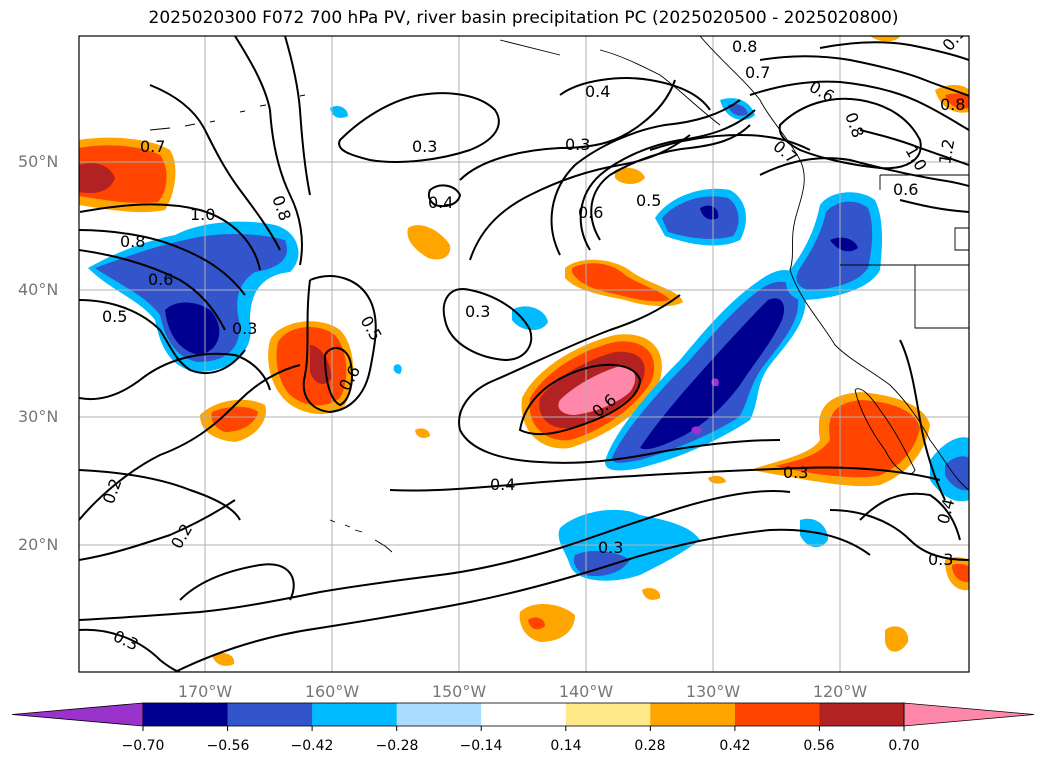 The height and width of the screenshot is (765, 1047). Describe the element at coordinates (566, 746) in the screenshot. I see `colorbar-tick-label: 0.14` at that location.